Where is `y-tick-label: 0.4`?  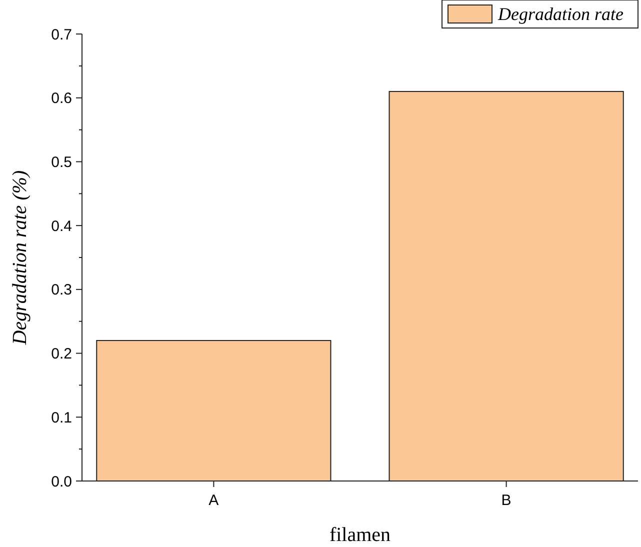 y-tick-label: 0.4 is located at coordinates (61, 226).